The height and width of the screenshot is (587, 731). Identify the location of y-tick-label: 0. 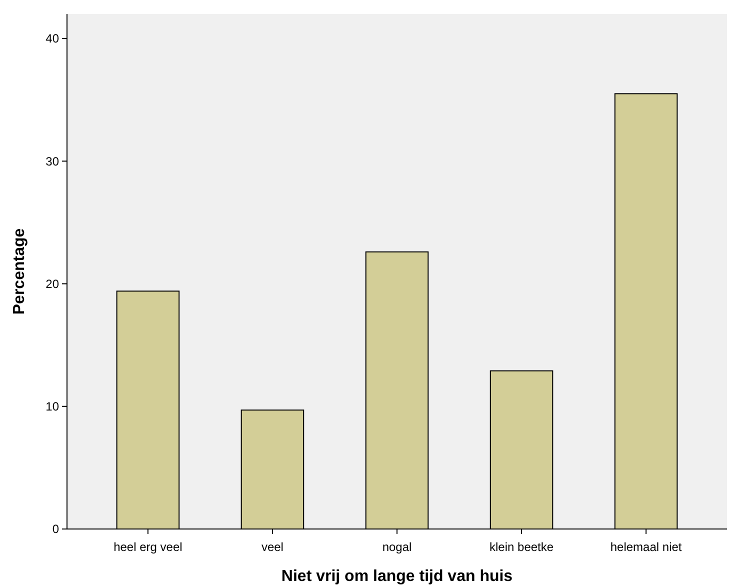
(56, 529).